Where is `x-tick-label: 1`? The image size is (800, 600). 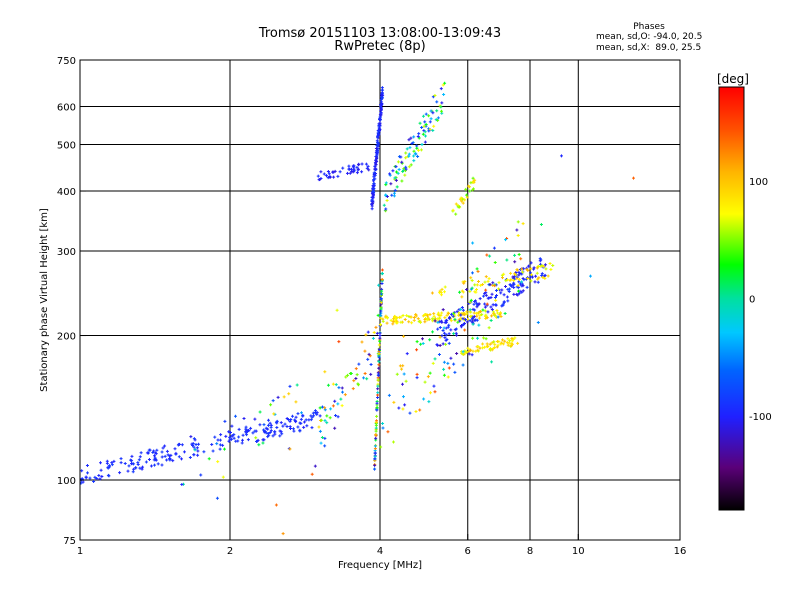
x-tick-label: 1 is located at coordinates (80, 551).